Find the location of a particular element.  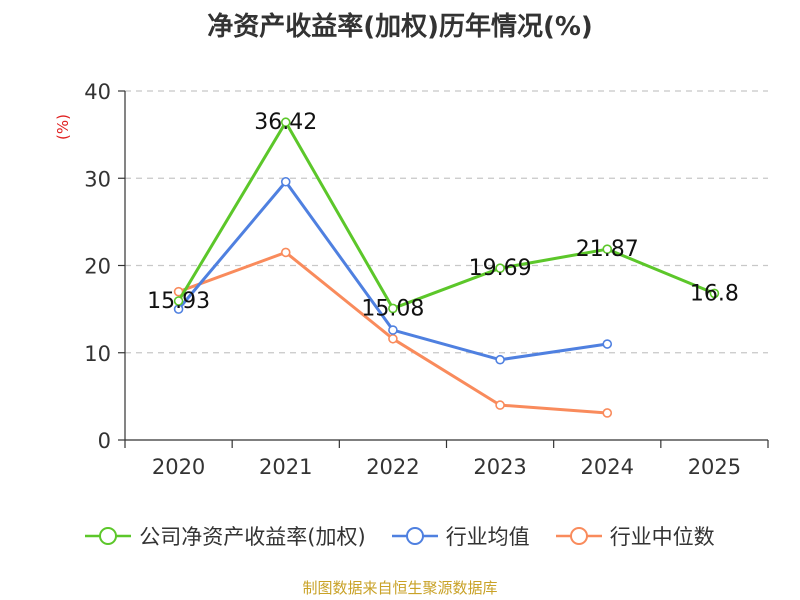

legend-label: 公司净资产收益率(加权) is located at coordinates (252, 537).